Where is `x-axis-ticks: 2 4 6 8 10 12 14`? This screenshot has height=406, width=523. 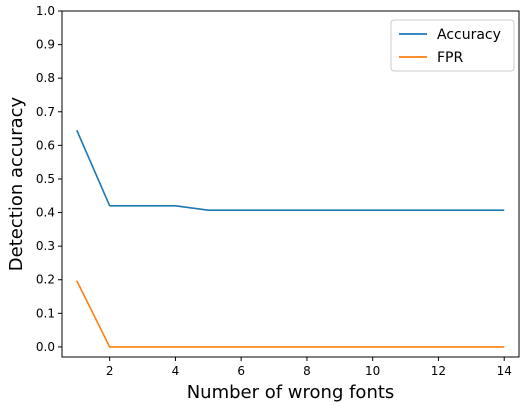
x-axis-ticks: 2 4 6 8 10 12 14 is located at coordinates (309, 367).